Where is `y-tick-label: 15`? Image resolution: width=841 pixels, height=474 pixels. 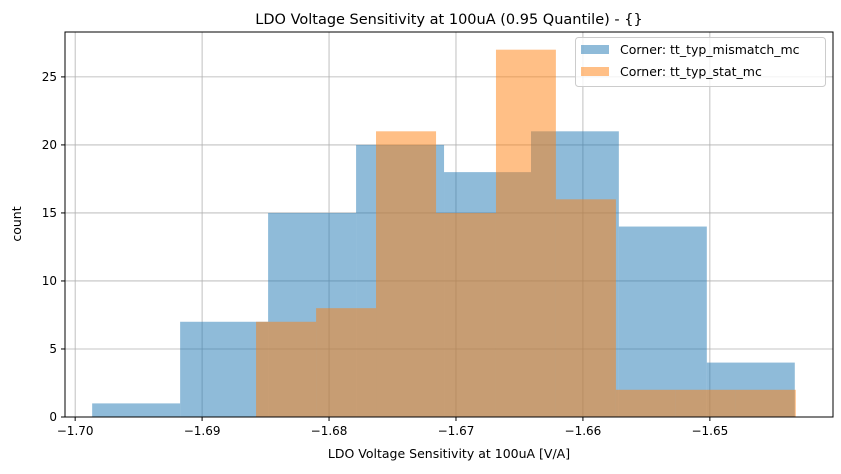 y-tick-label: 15 is located at coordinates (49, 213).